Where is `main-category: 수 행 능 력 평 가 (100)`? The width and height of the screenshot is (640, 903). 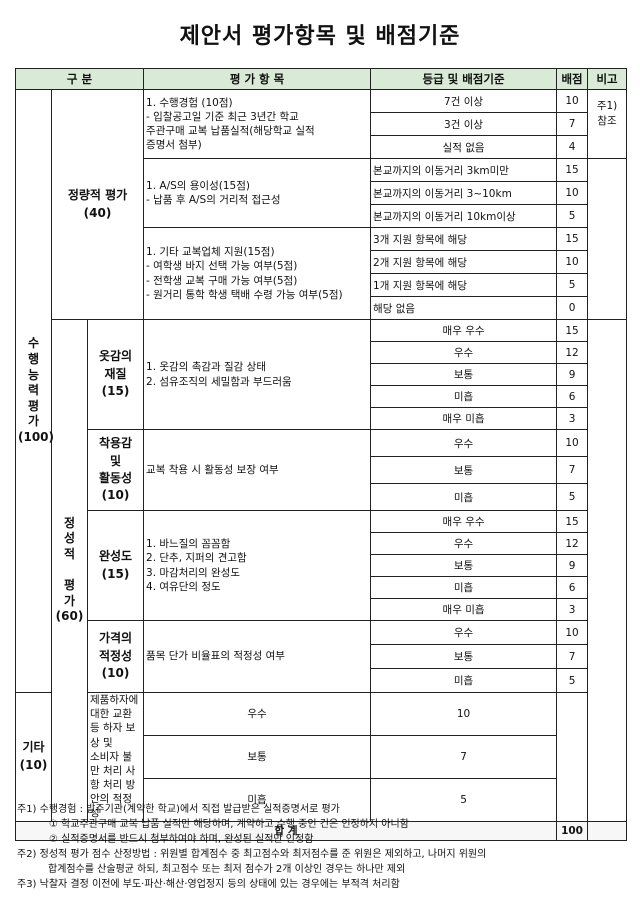
main-category: 수 행 능 력 평 가 (100) is located at coordinates (34, 391).